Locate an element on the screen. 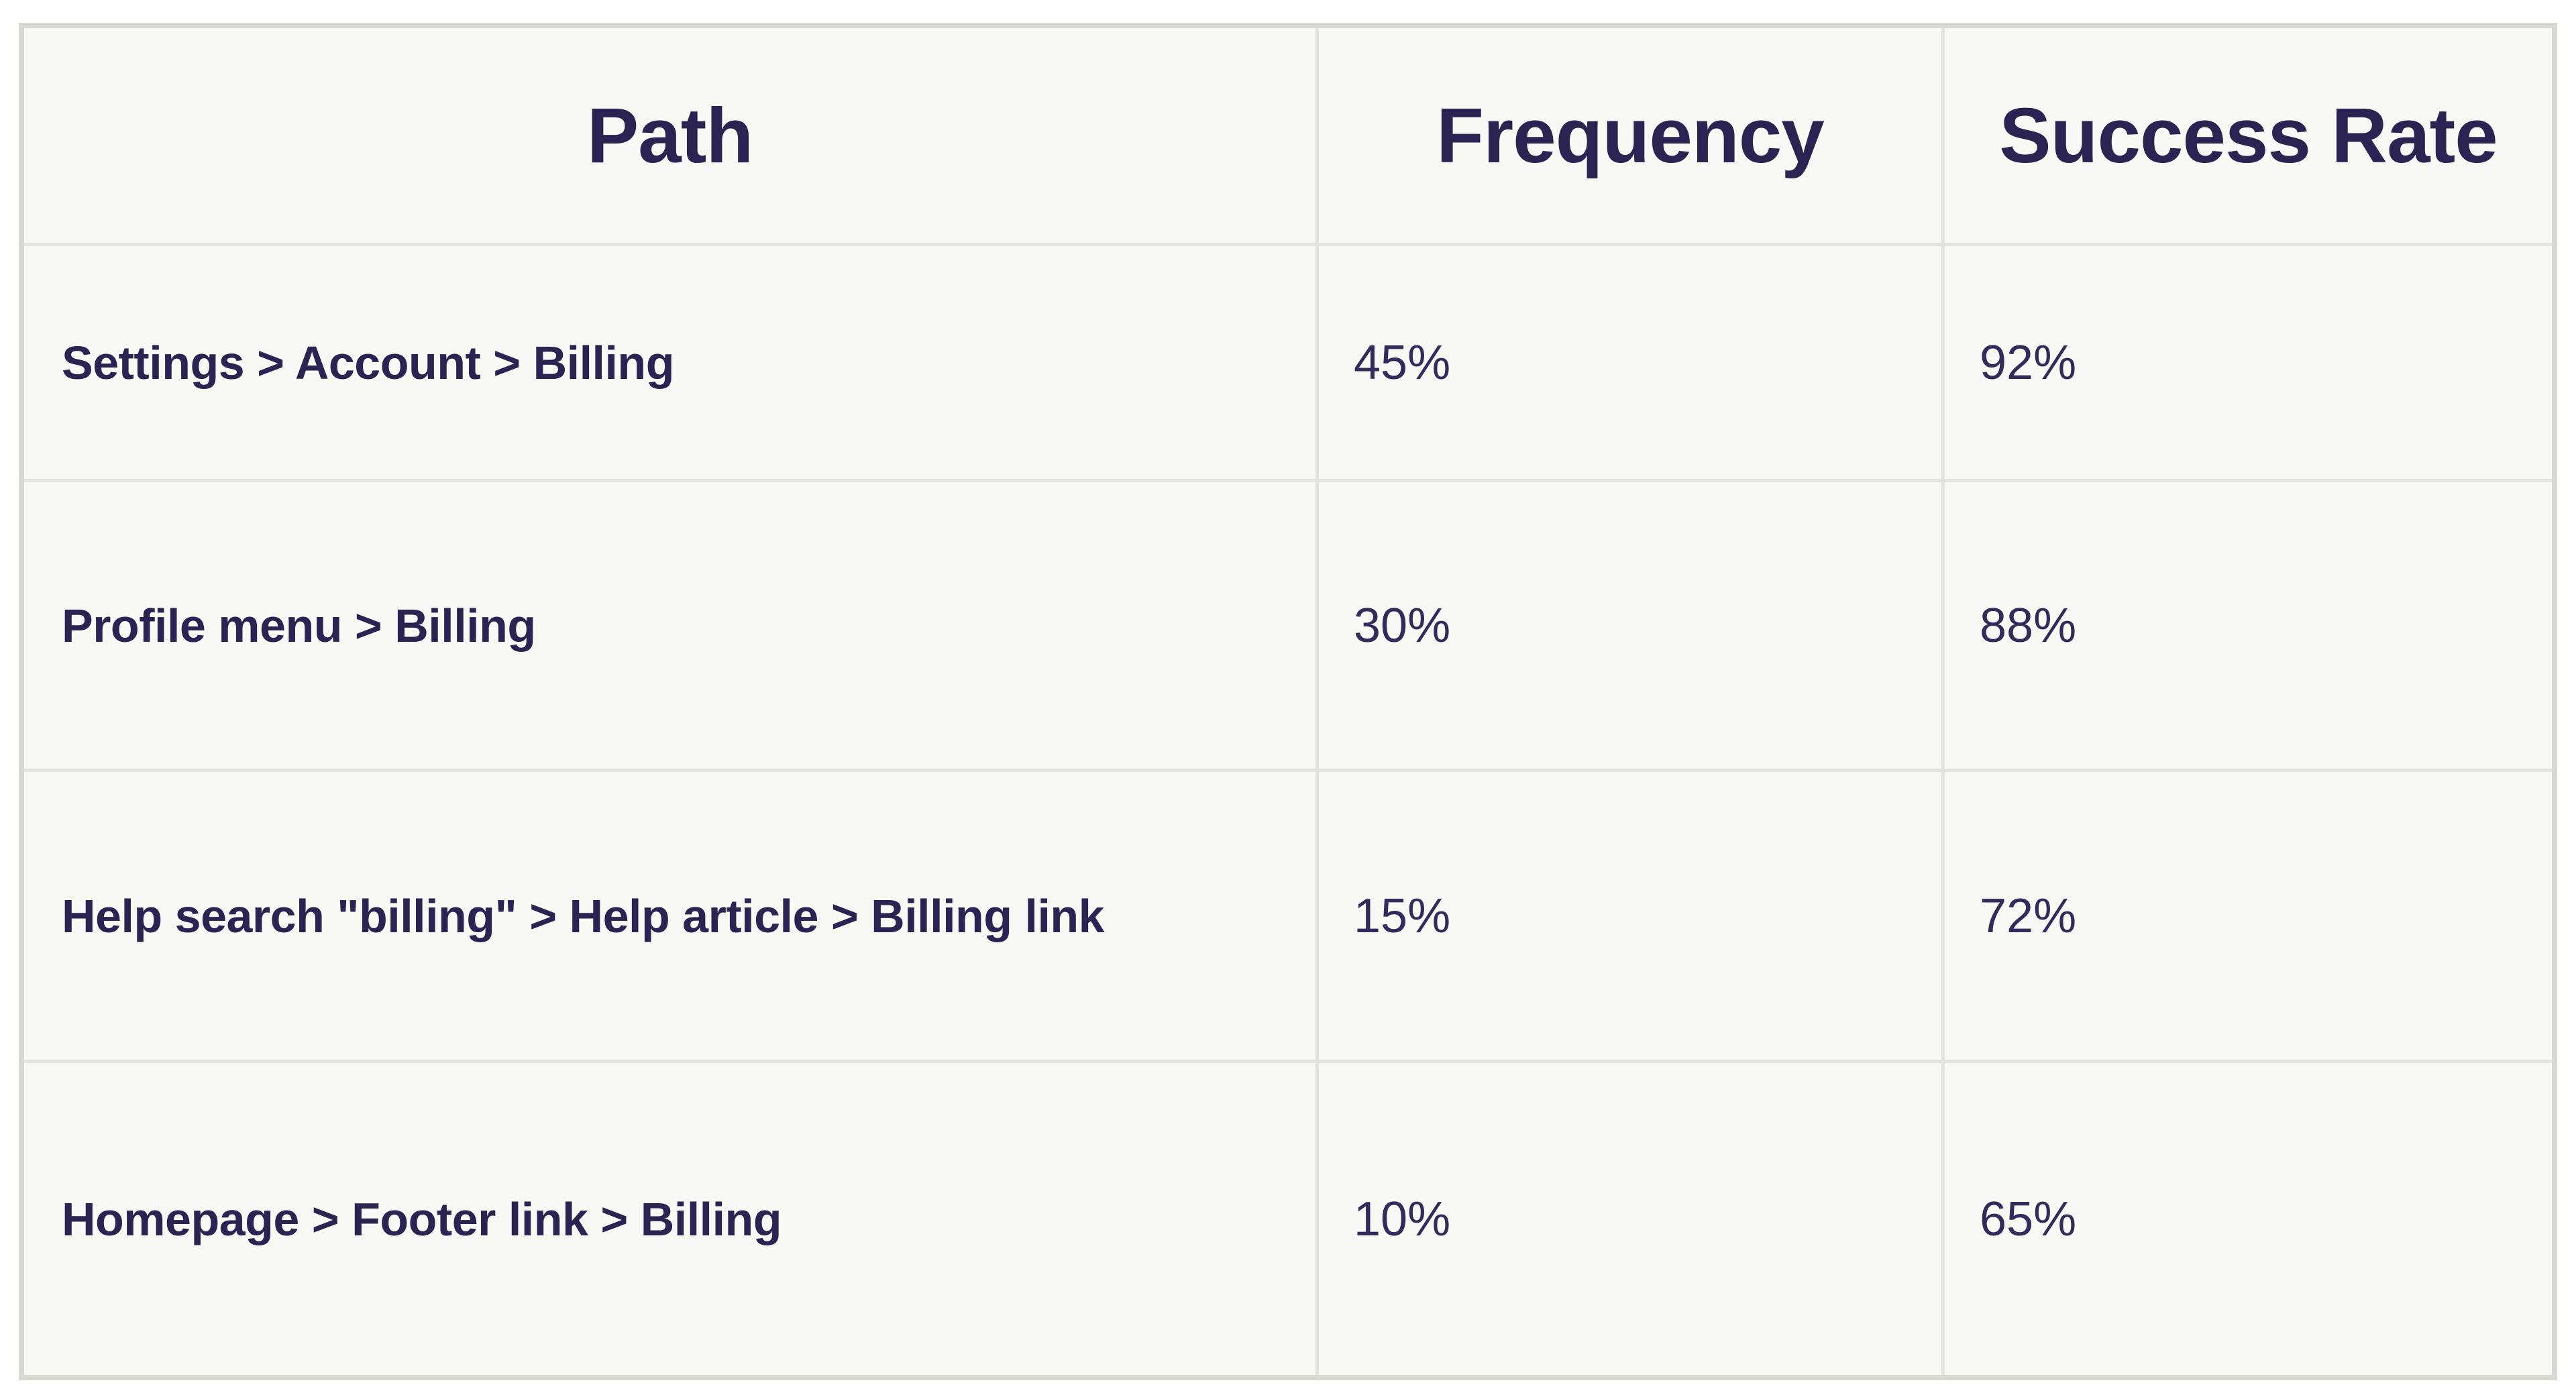 The image size is (2576, 1395). path-text: Homepage > Footer link > Billing is located at coordinates (422, 1218).